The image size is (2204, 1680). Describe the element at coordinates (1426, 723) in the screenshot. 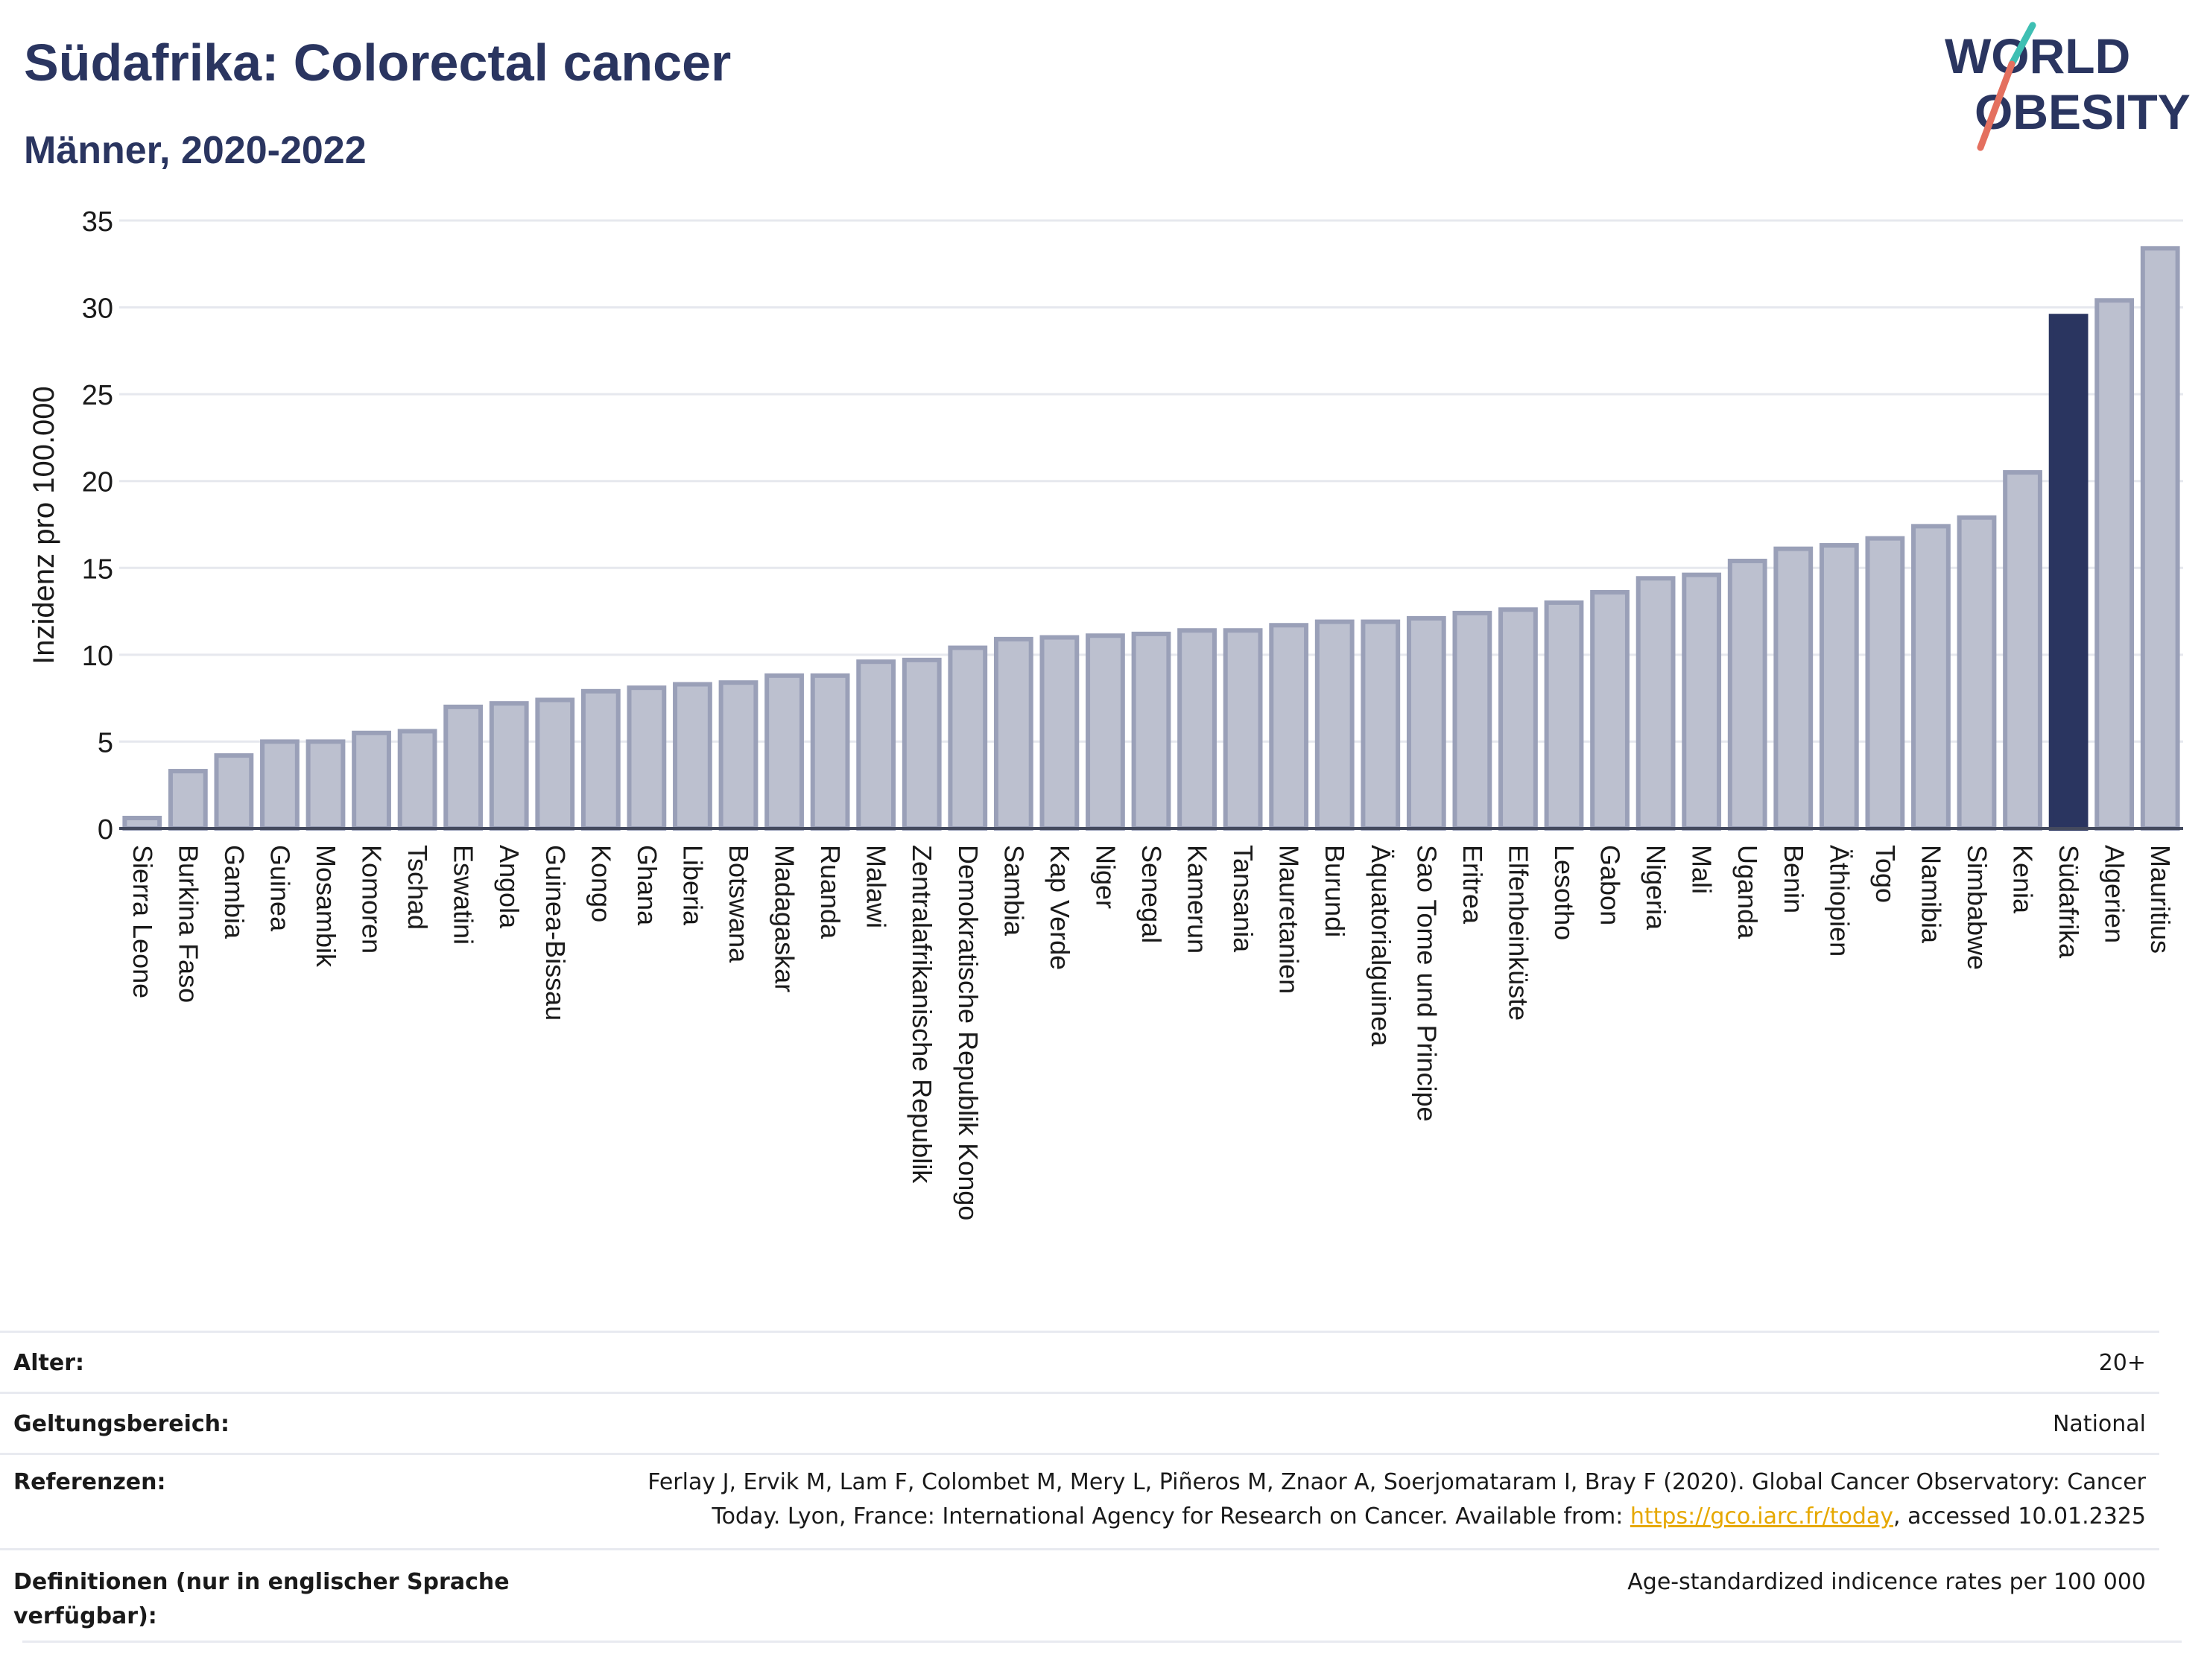

I see `bar-sao-tome-und-principe` at that location.